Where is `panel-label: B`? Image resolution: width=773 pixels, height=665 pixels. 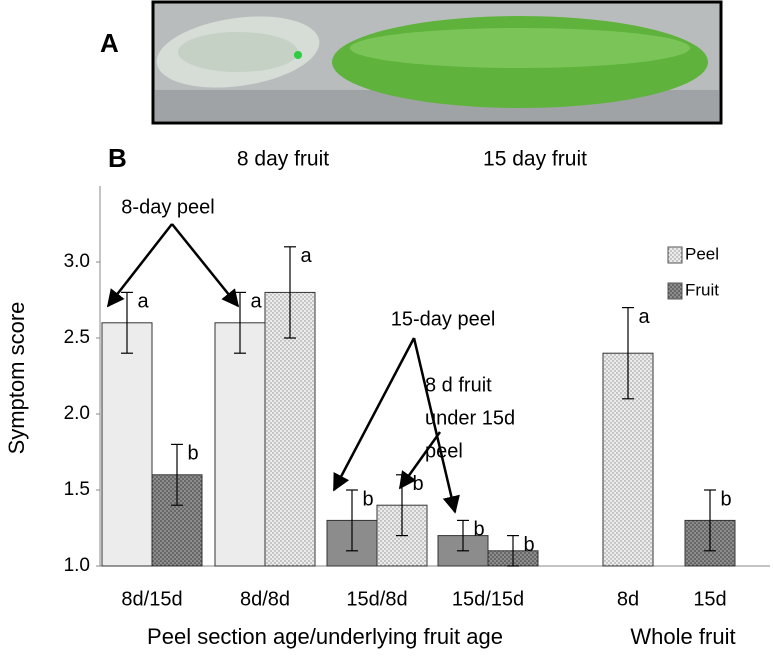 panel-label: B is located at coordinates (117, 158).